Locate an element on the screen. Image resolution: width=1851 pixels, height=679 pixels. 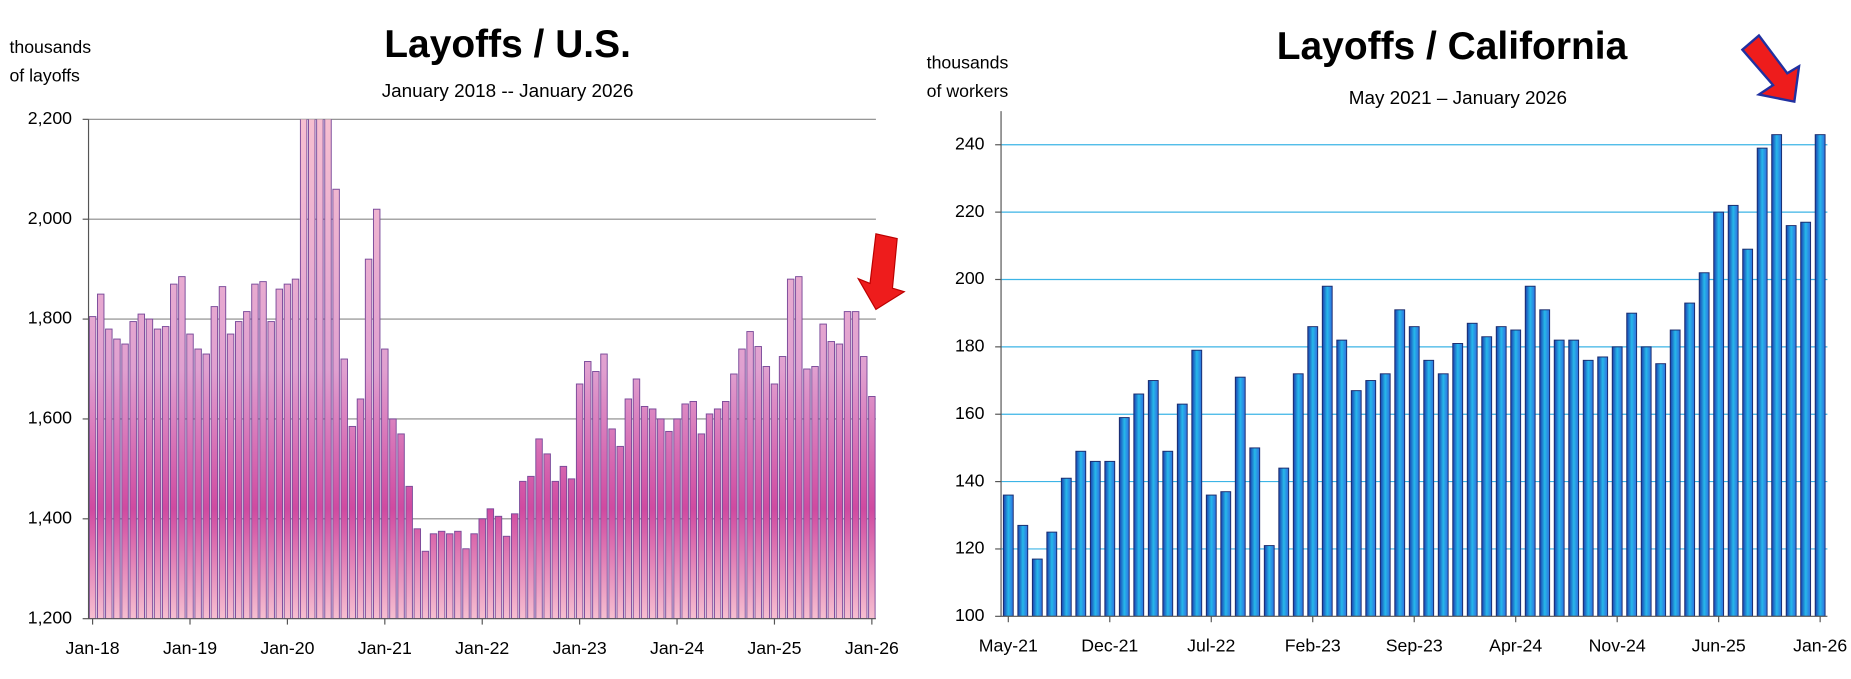
x-tick-label: Jan-20 is located at coordinates (287, 648).